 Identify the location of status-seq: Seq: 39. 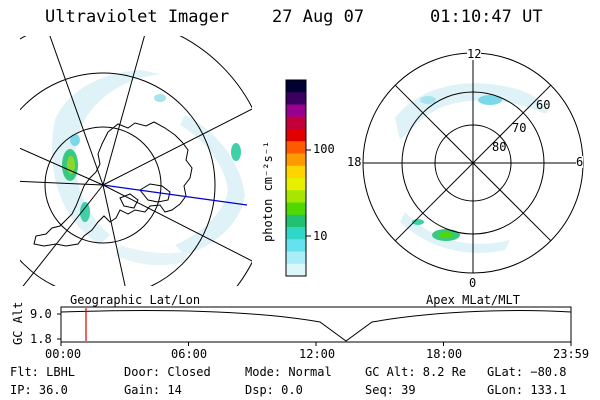
(390, 390).